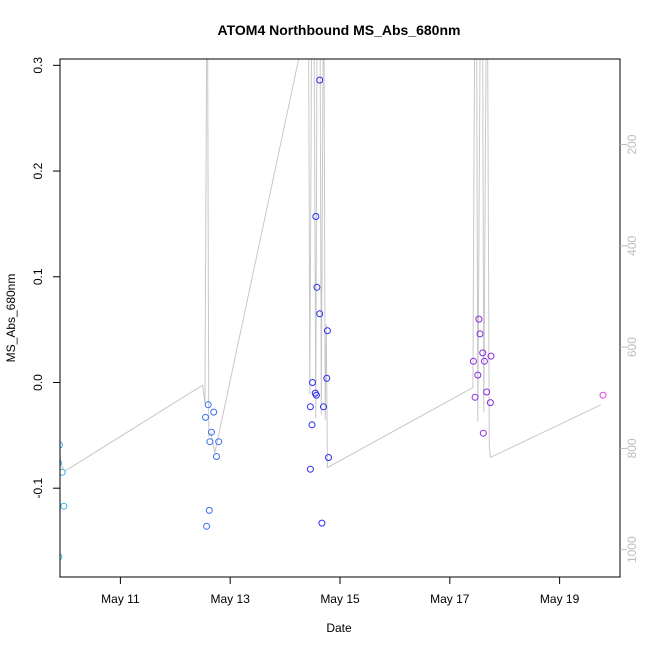 This screenshot has width=650, height=650. What do you see at coordinates (560, 599) in the screenshot?
I see `x-tick-label: May 19` at bounding box center [560, 599].